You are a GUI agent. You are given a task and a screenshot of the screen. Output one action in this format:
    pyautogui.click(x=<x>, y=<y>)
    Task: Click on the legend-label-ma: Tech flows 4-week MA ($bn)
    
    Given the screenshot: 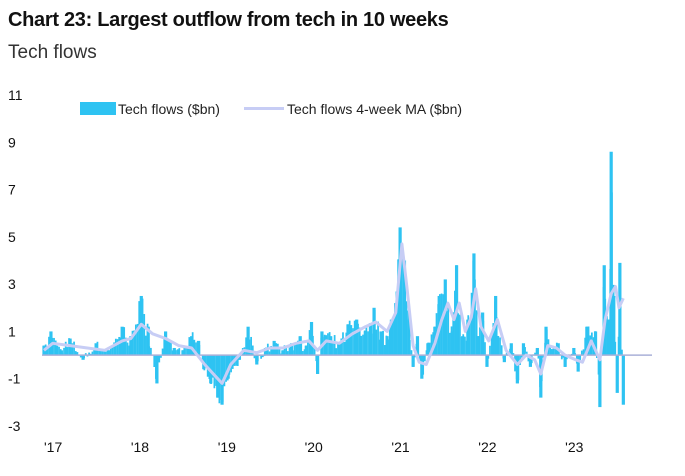 What is the action you would take?
    pyautogui.click(x=374, y=109)
    